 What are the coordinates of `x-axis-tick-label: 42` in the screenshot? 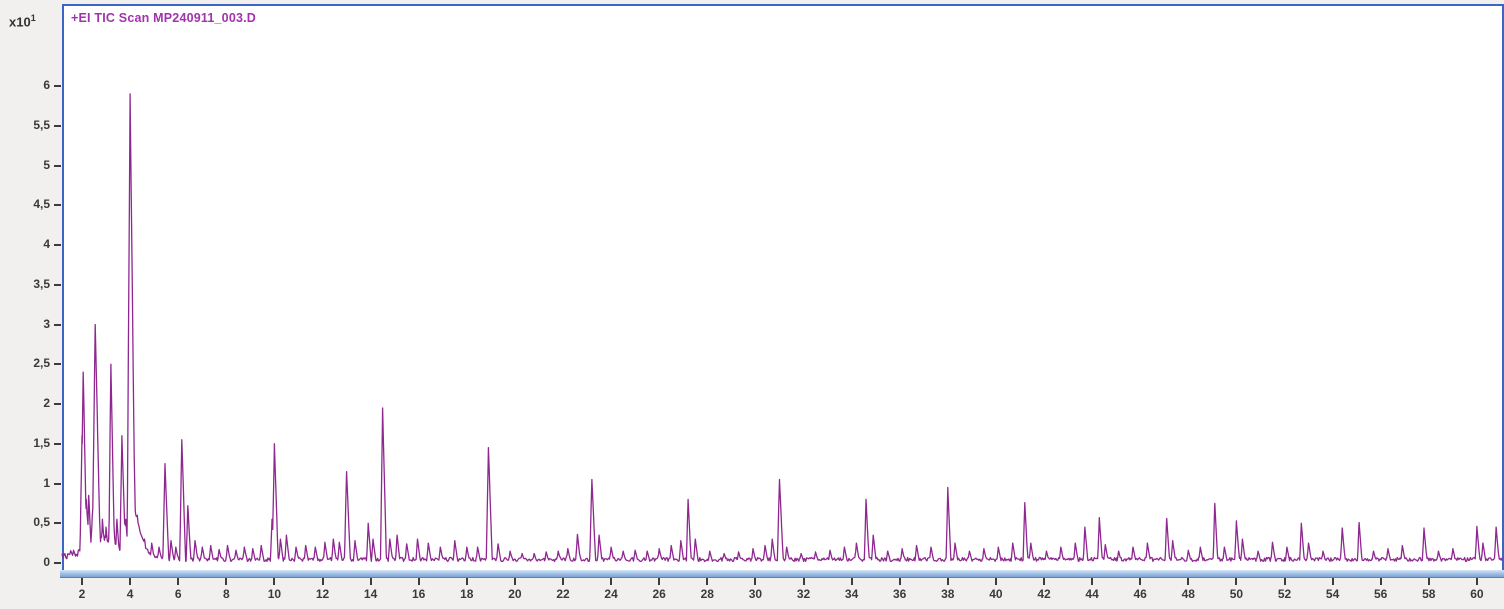 It's located at (1044, 594).